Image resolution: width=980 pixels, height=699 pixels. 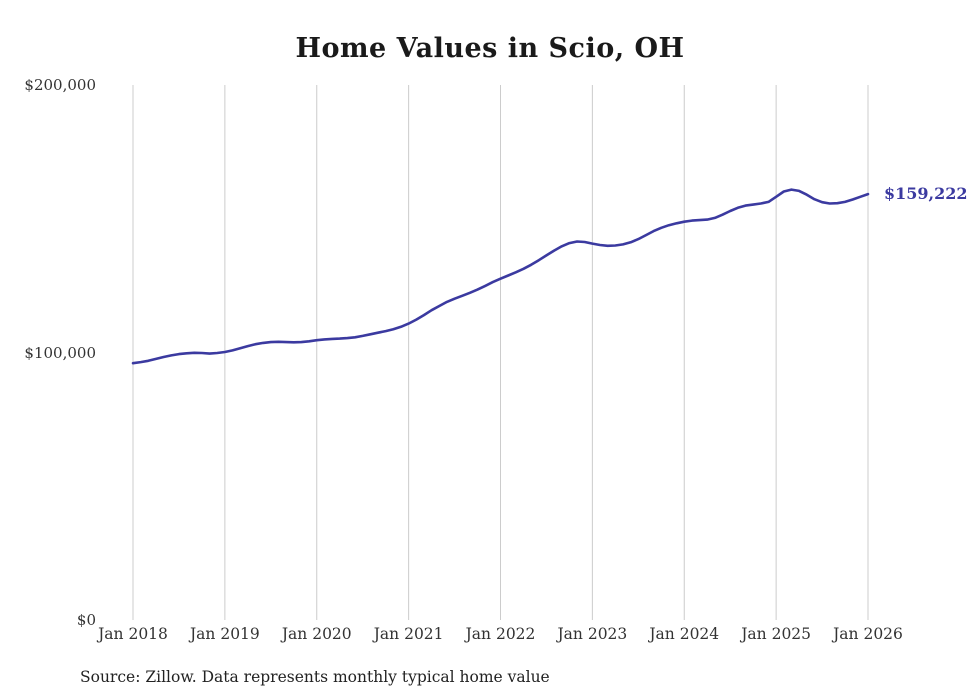 What do you see at coordinates (926, 194) in the screenshot?
I see `latest-value-label: $159,222` at bounding box center [926, 194].